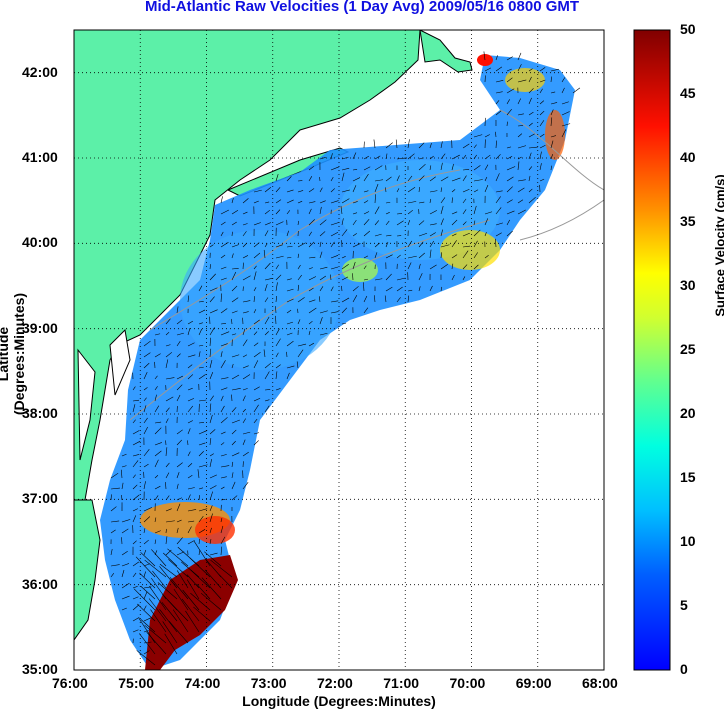 Image resolution: width=724 pixels, height=714 pixels. I want to click on lat-tick-label: 39:00, so click(40, 327).